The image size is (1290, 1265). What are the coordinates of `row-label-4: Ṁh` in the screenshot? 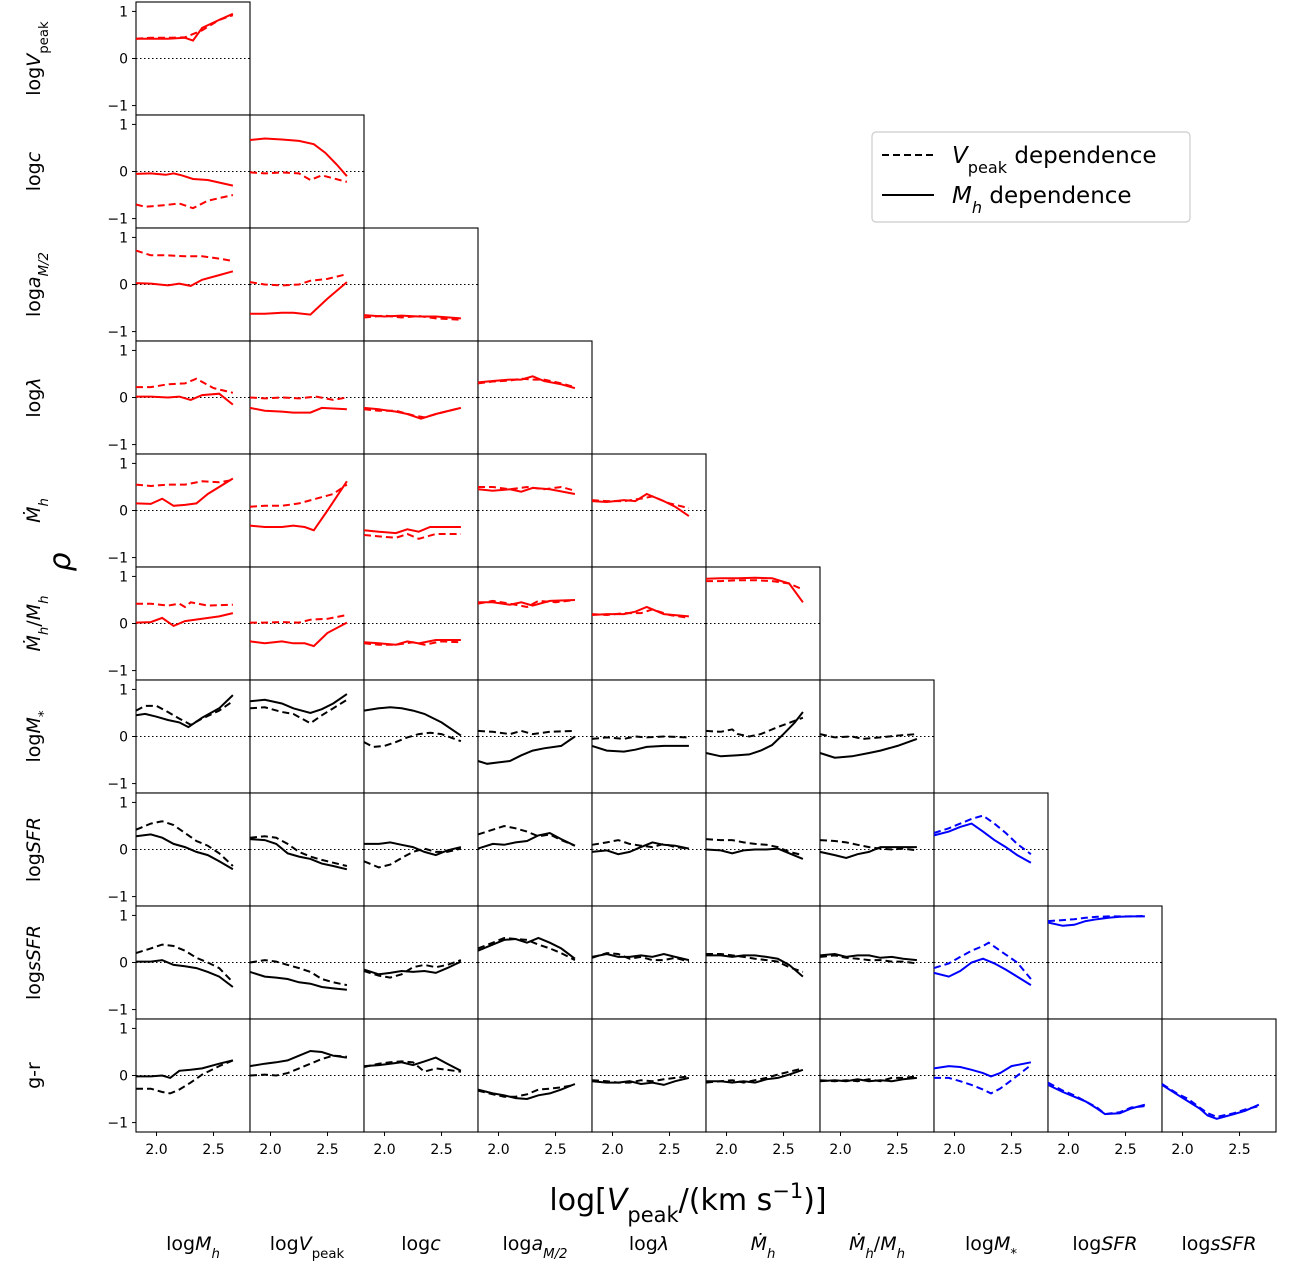 It's located at (37, 510).